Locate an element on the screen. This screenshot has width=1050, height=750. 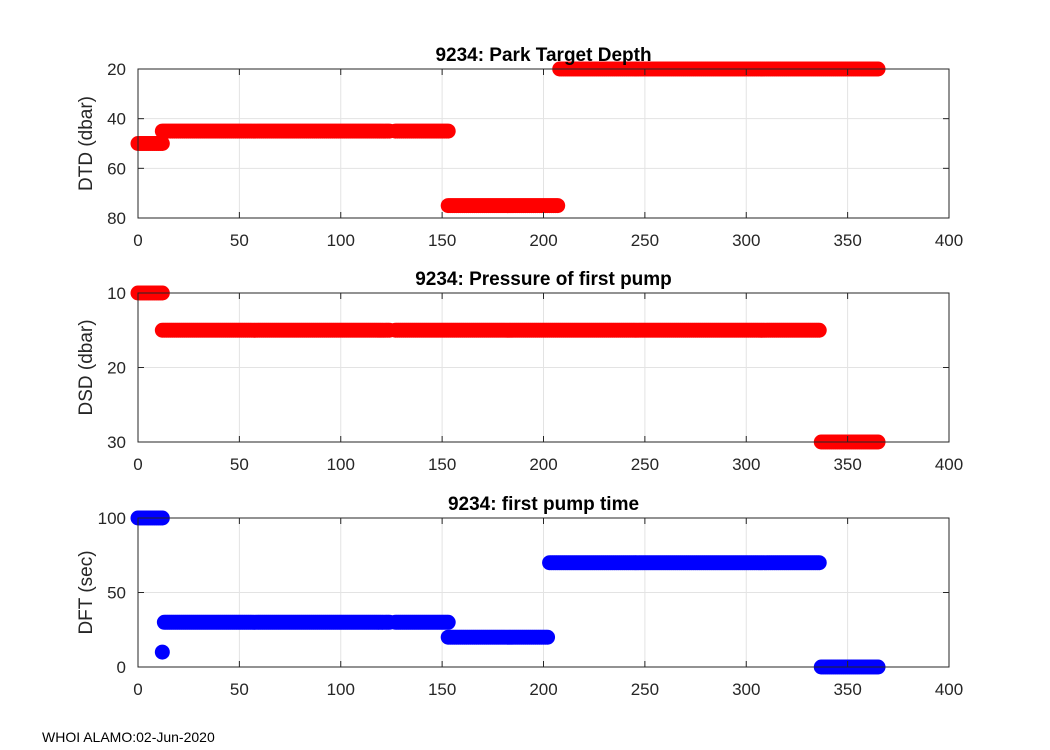
y-axis-label: DSD (dbar) is located at coordinates (86, 367).